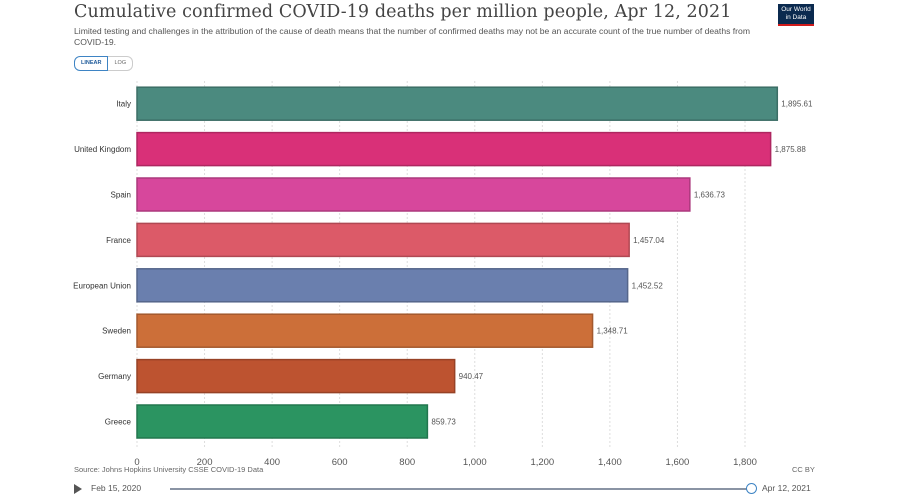 The height and width of the screenshot is (500, 900). What do you see at coordinates (118, 240) in the screenshot?
I see `category-label: France` at bounding box center [118, 240].